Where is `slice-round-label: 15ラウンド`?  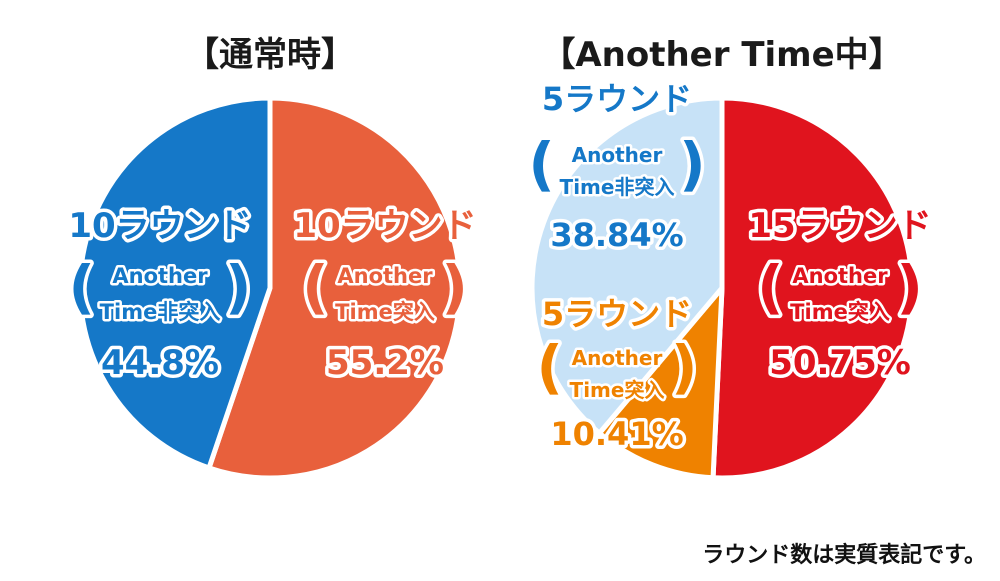 slice-round-label: 15ラウンド is located at coordinates (839, 226).